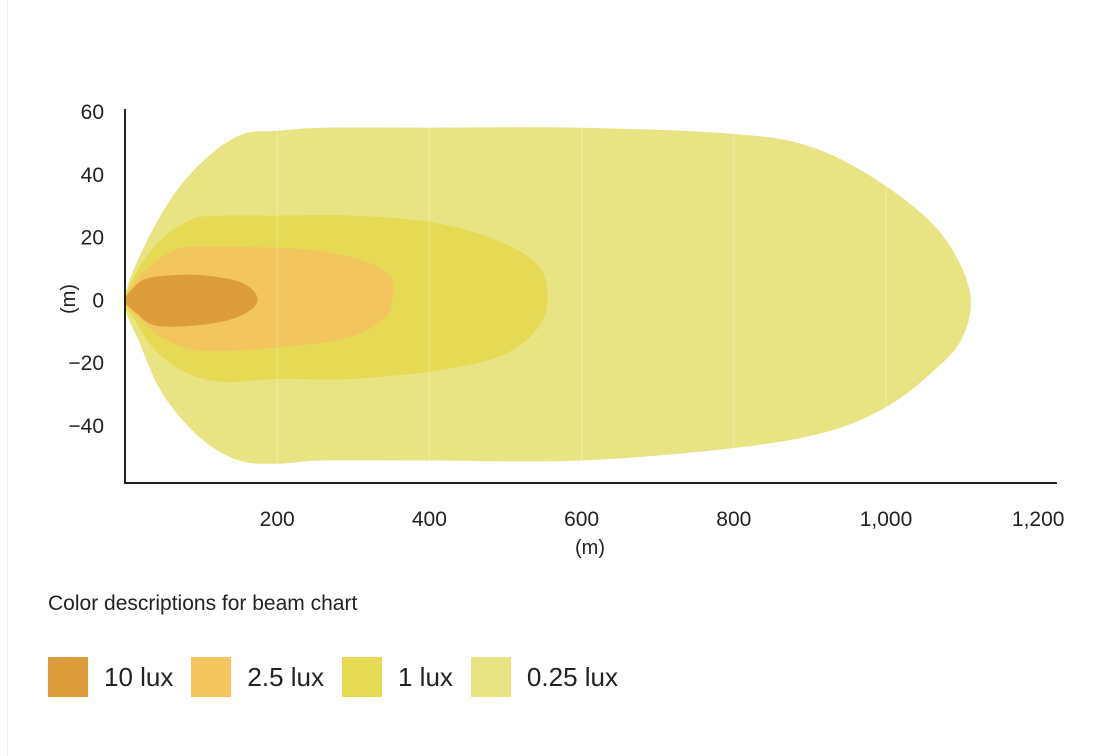 This screenshot has height=756, width=1108. What do you see at coordinates (285, 676) in the screenshot?
I see `legend-label-2-5-lux: 2.5 lux` at bounding box center [285, 676].